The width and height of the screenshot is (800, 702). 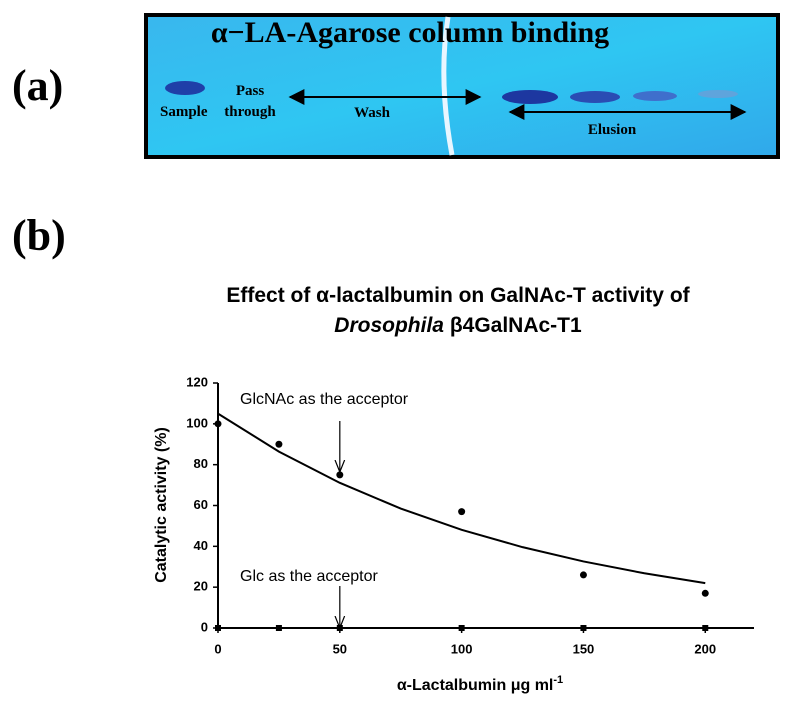 What do you see at coordinates (612, 130) in the screenshot?
I see `gel-label: Elusion` at bounding box center [612, 130].